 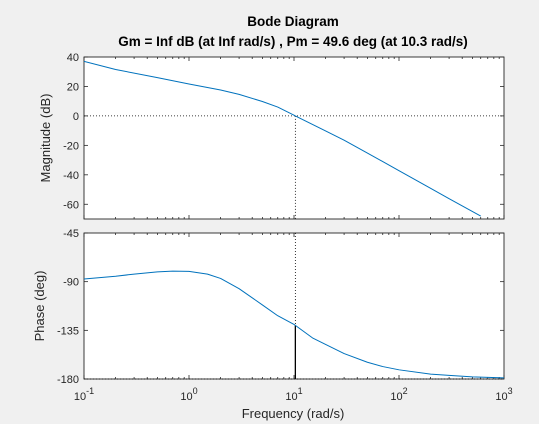 I want to click on magnitude-y-tick-label: -20, so click(x=71, y=146).